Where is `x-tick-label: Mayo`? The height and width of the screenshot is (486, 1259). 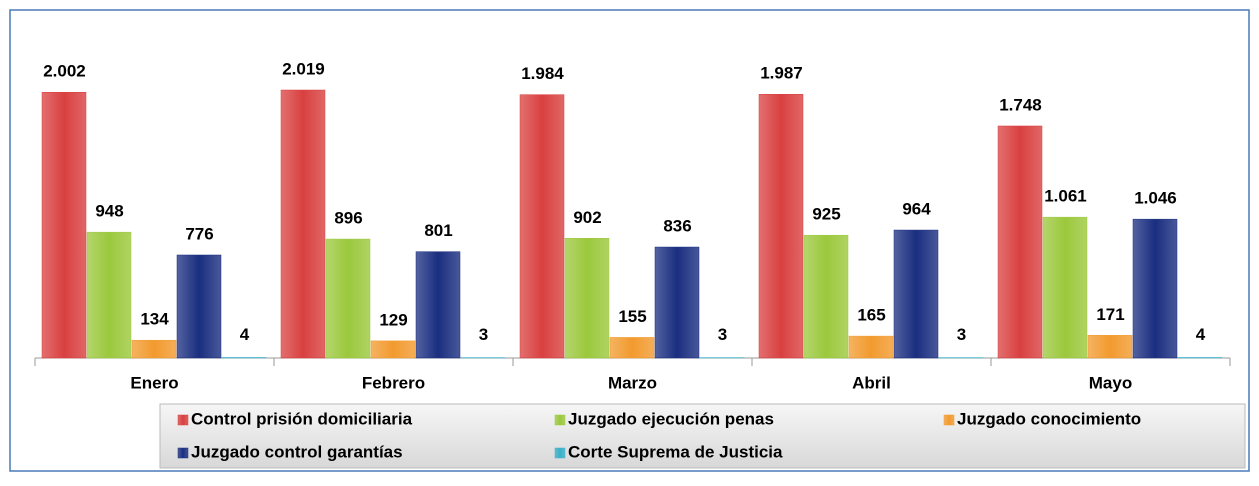
x-tick-label: Mayo is located at coordinates (1110, 382).